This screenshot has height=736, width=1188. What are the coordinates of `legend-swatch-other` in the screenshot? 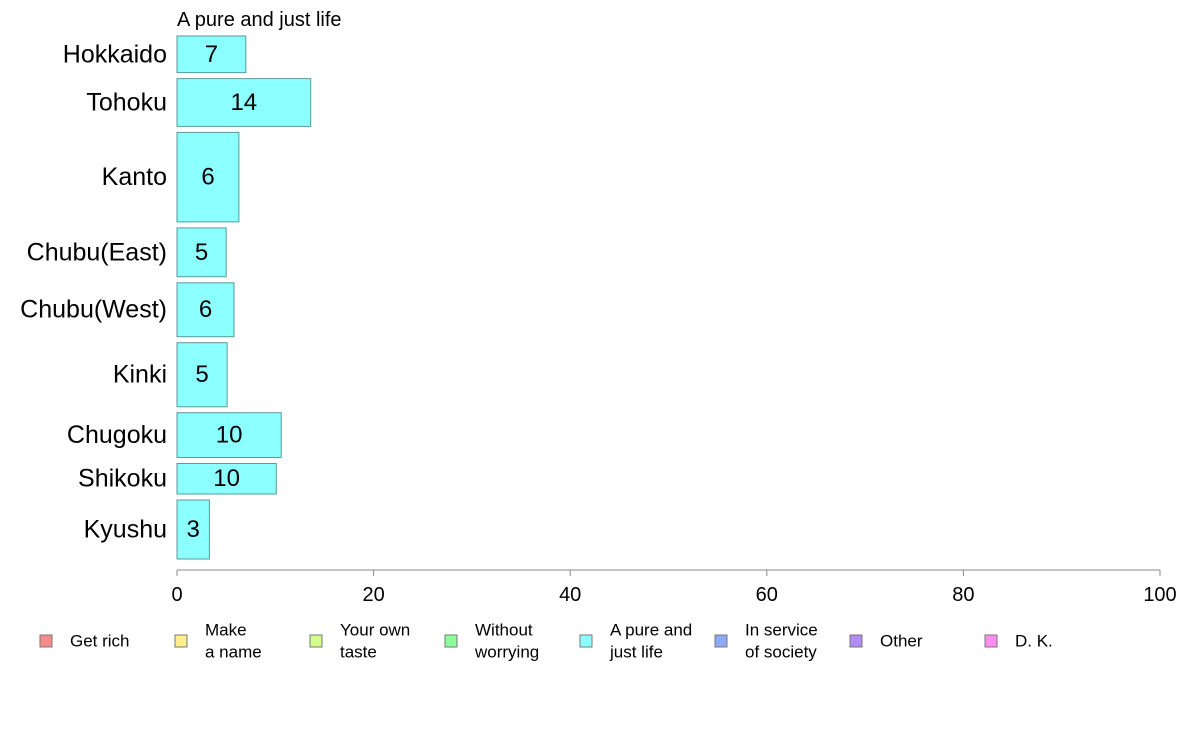 It's located at (856, 641).